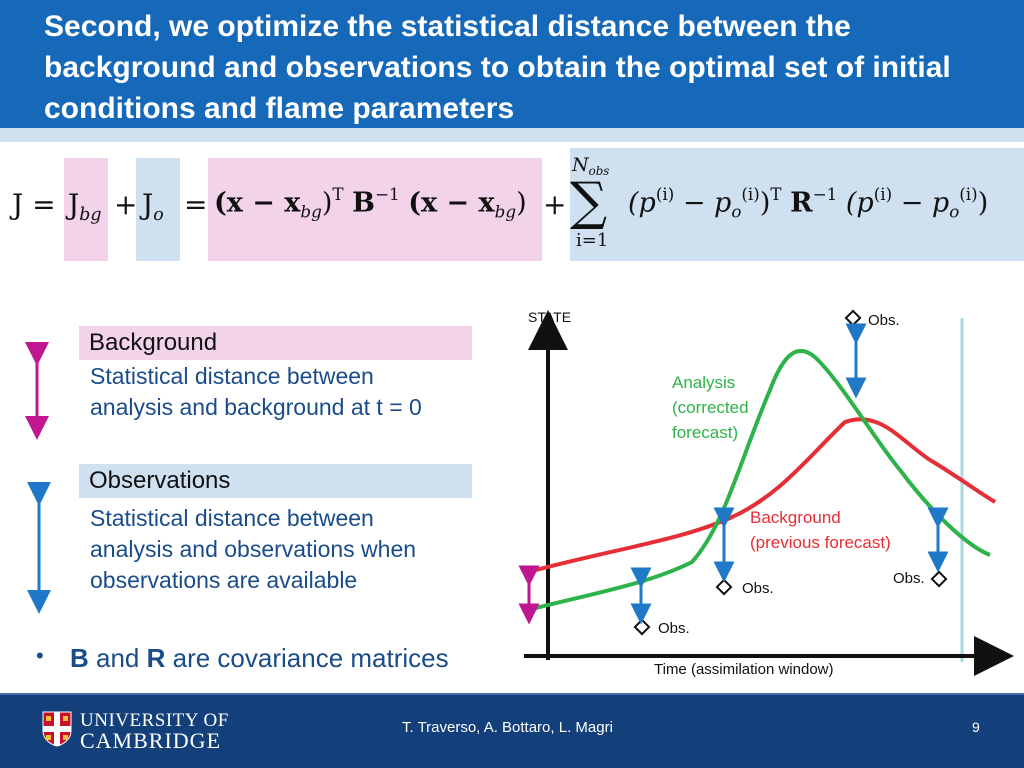 The image size is (1024, 768). What do you see at coordinates (154, 731) in the screenshot?
I see `university-wordmark: UNIVERSITY OF CAMBRIDGE` at bounding box center [154, 731].